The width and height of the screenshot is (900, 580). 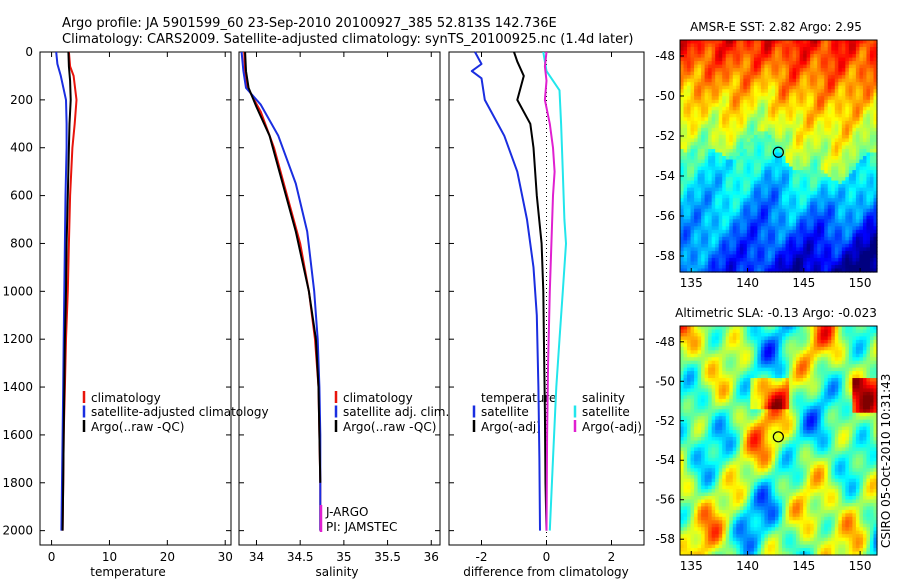 I want to click on difference-series-temperature-satellite, so click(x=505, y=291).